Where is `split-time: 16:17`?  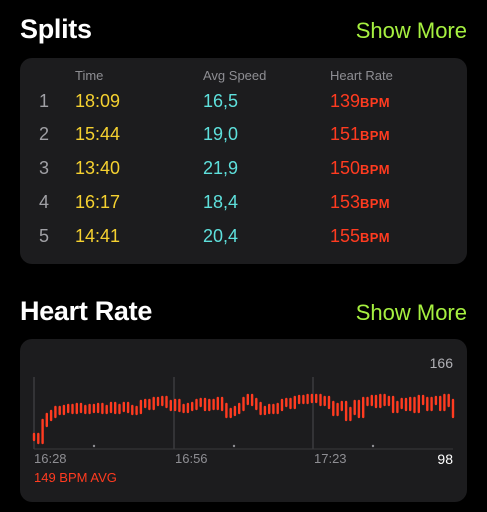 split-time: 16:17 is located at coordinates (98, 202).